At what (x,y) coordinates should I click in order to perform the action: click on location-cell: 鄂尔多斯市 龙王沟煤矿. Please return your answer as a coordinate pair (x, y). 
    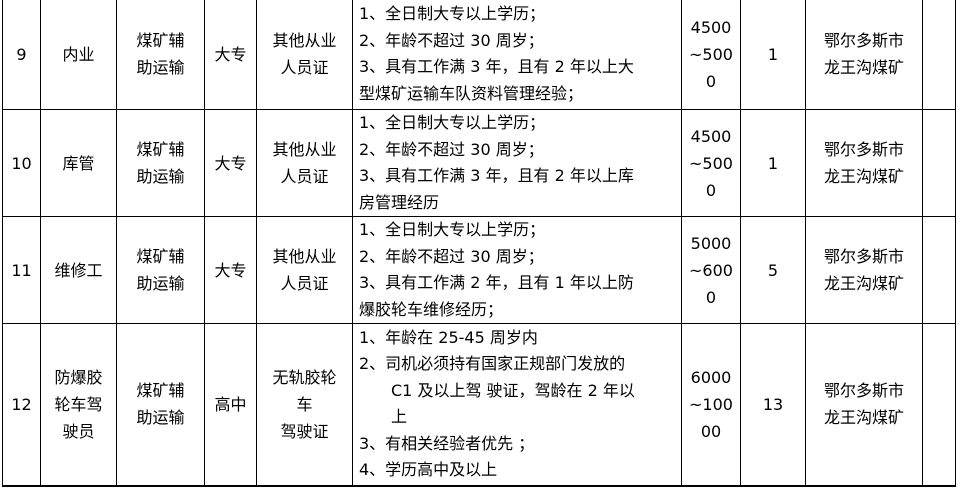
    Looking at the image, I should click on (864, 55).